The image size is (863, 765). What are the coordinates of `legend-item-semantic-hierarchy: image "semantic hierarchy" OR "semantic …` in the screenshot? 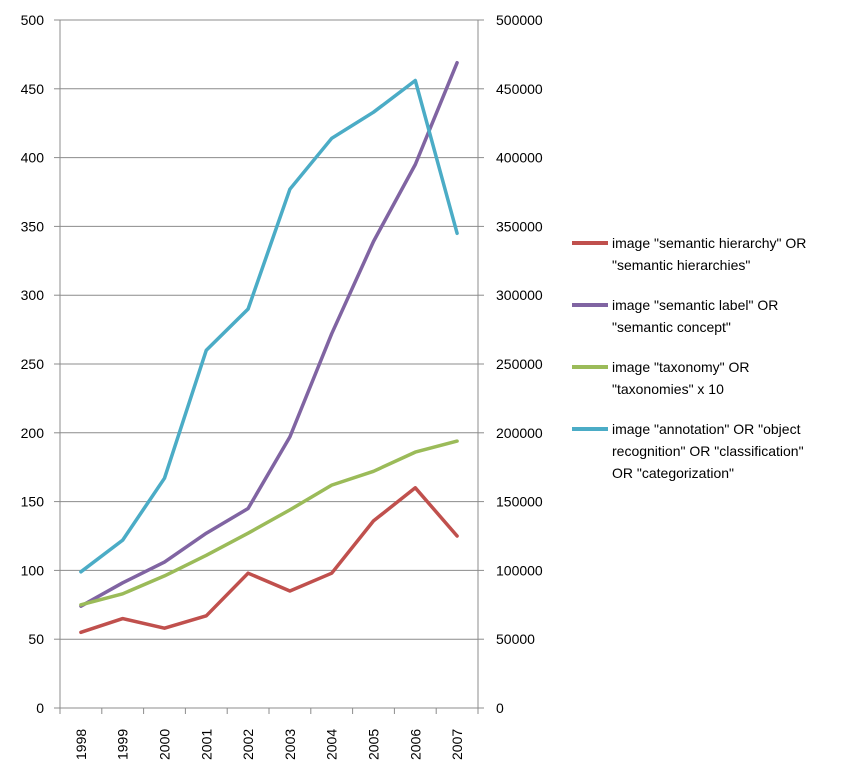 It's located at (717, 254).